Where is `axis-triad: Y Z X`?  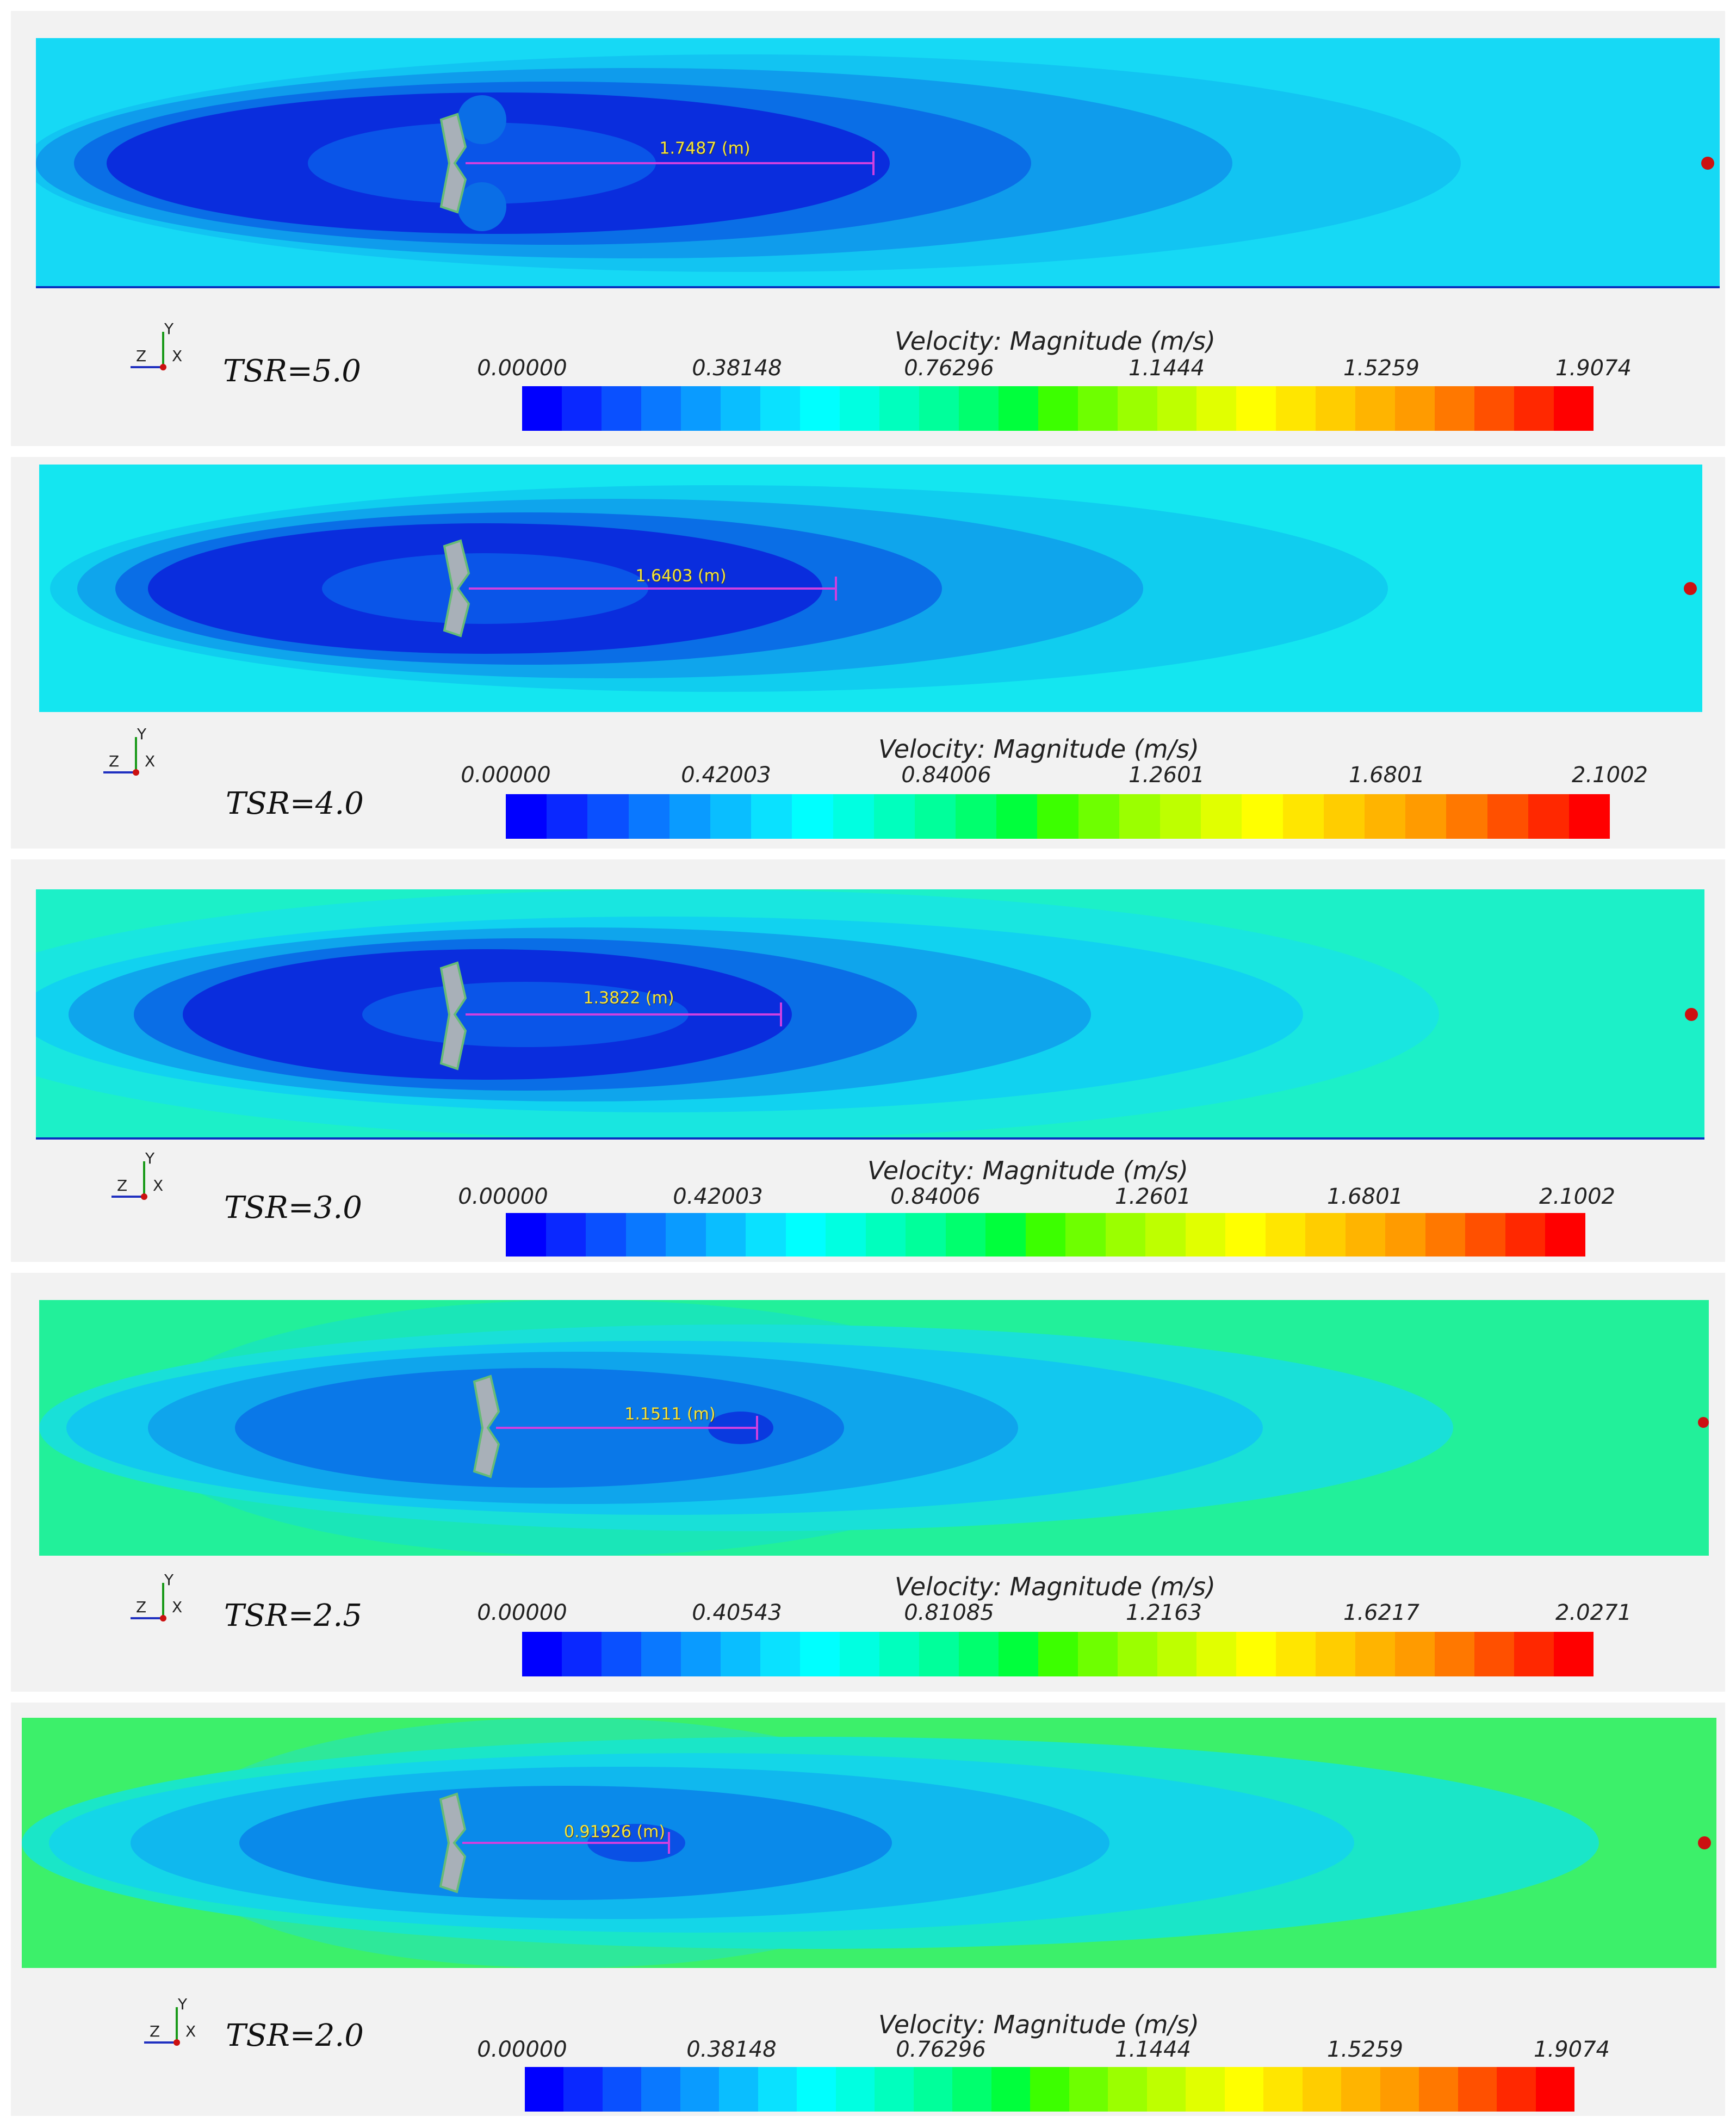
axis-triad: Y Z X is located at coordinates (127, 758).